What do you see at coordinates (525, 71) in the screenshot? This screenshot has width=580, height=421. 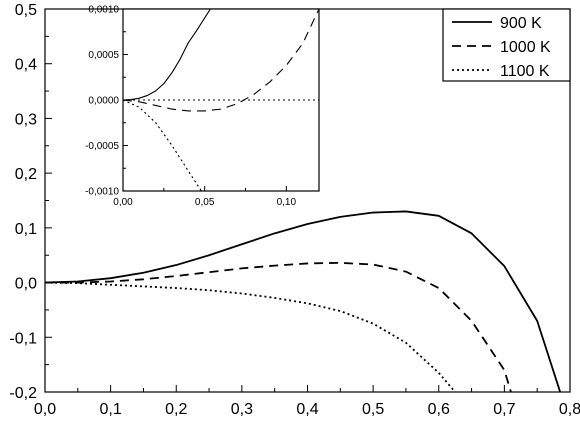 I see `legend-label: 1100 K` at bounding box center [525, 71].